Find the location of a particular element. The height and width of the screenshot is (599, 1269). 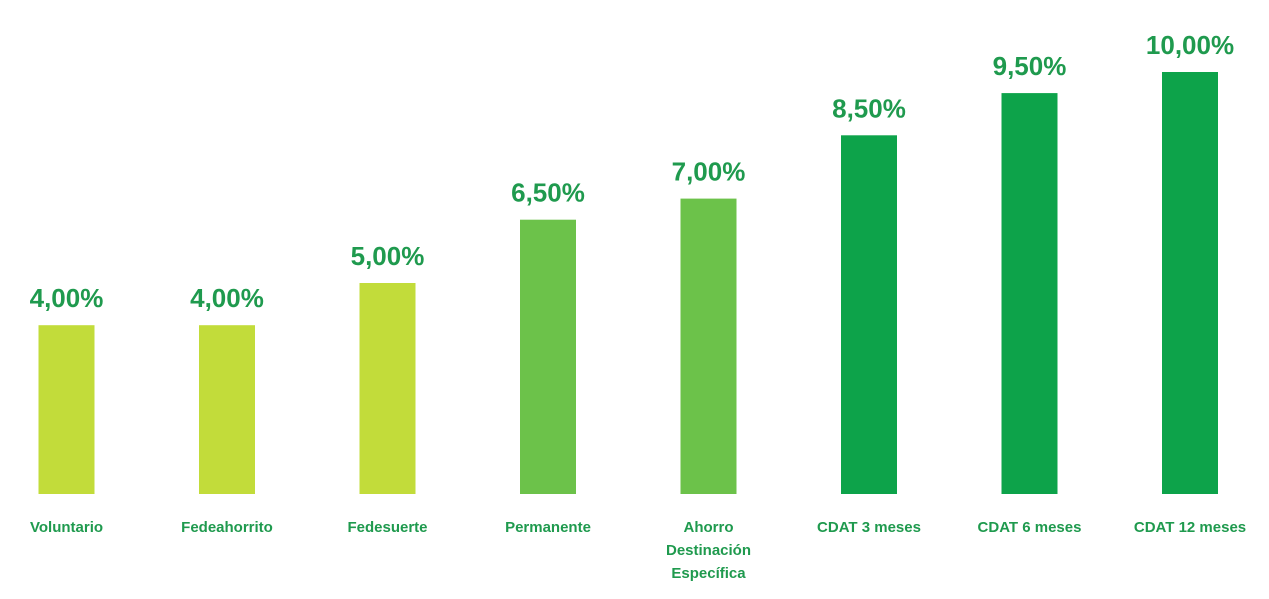

category-label: Fedesuerte is located at coordinates (387, 527).